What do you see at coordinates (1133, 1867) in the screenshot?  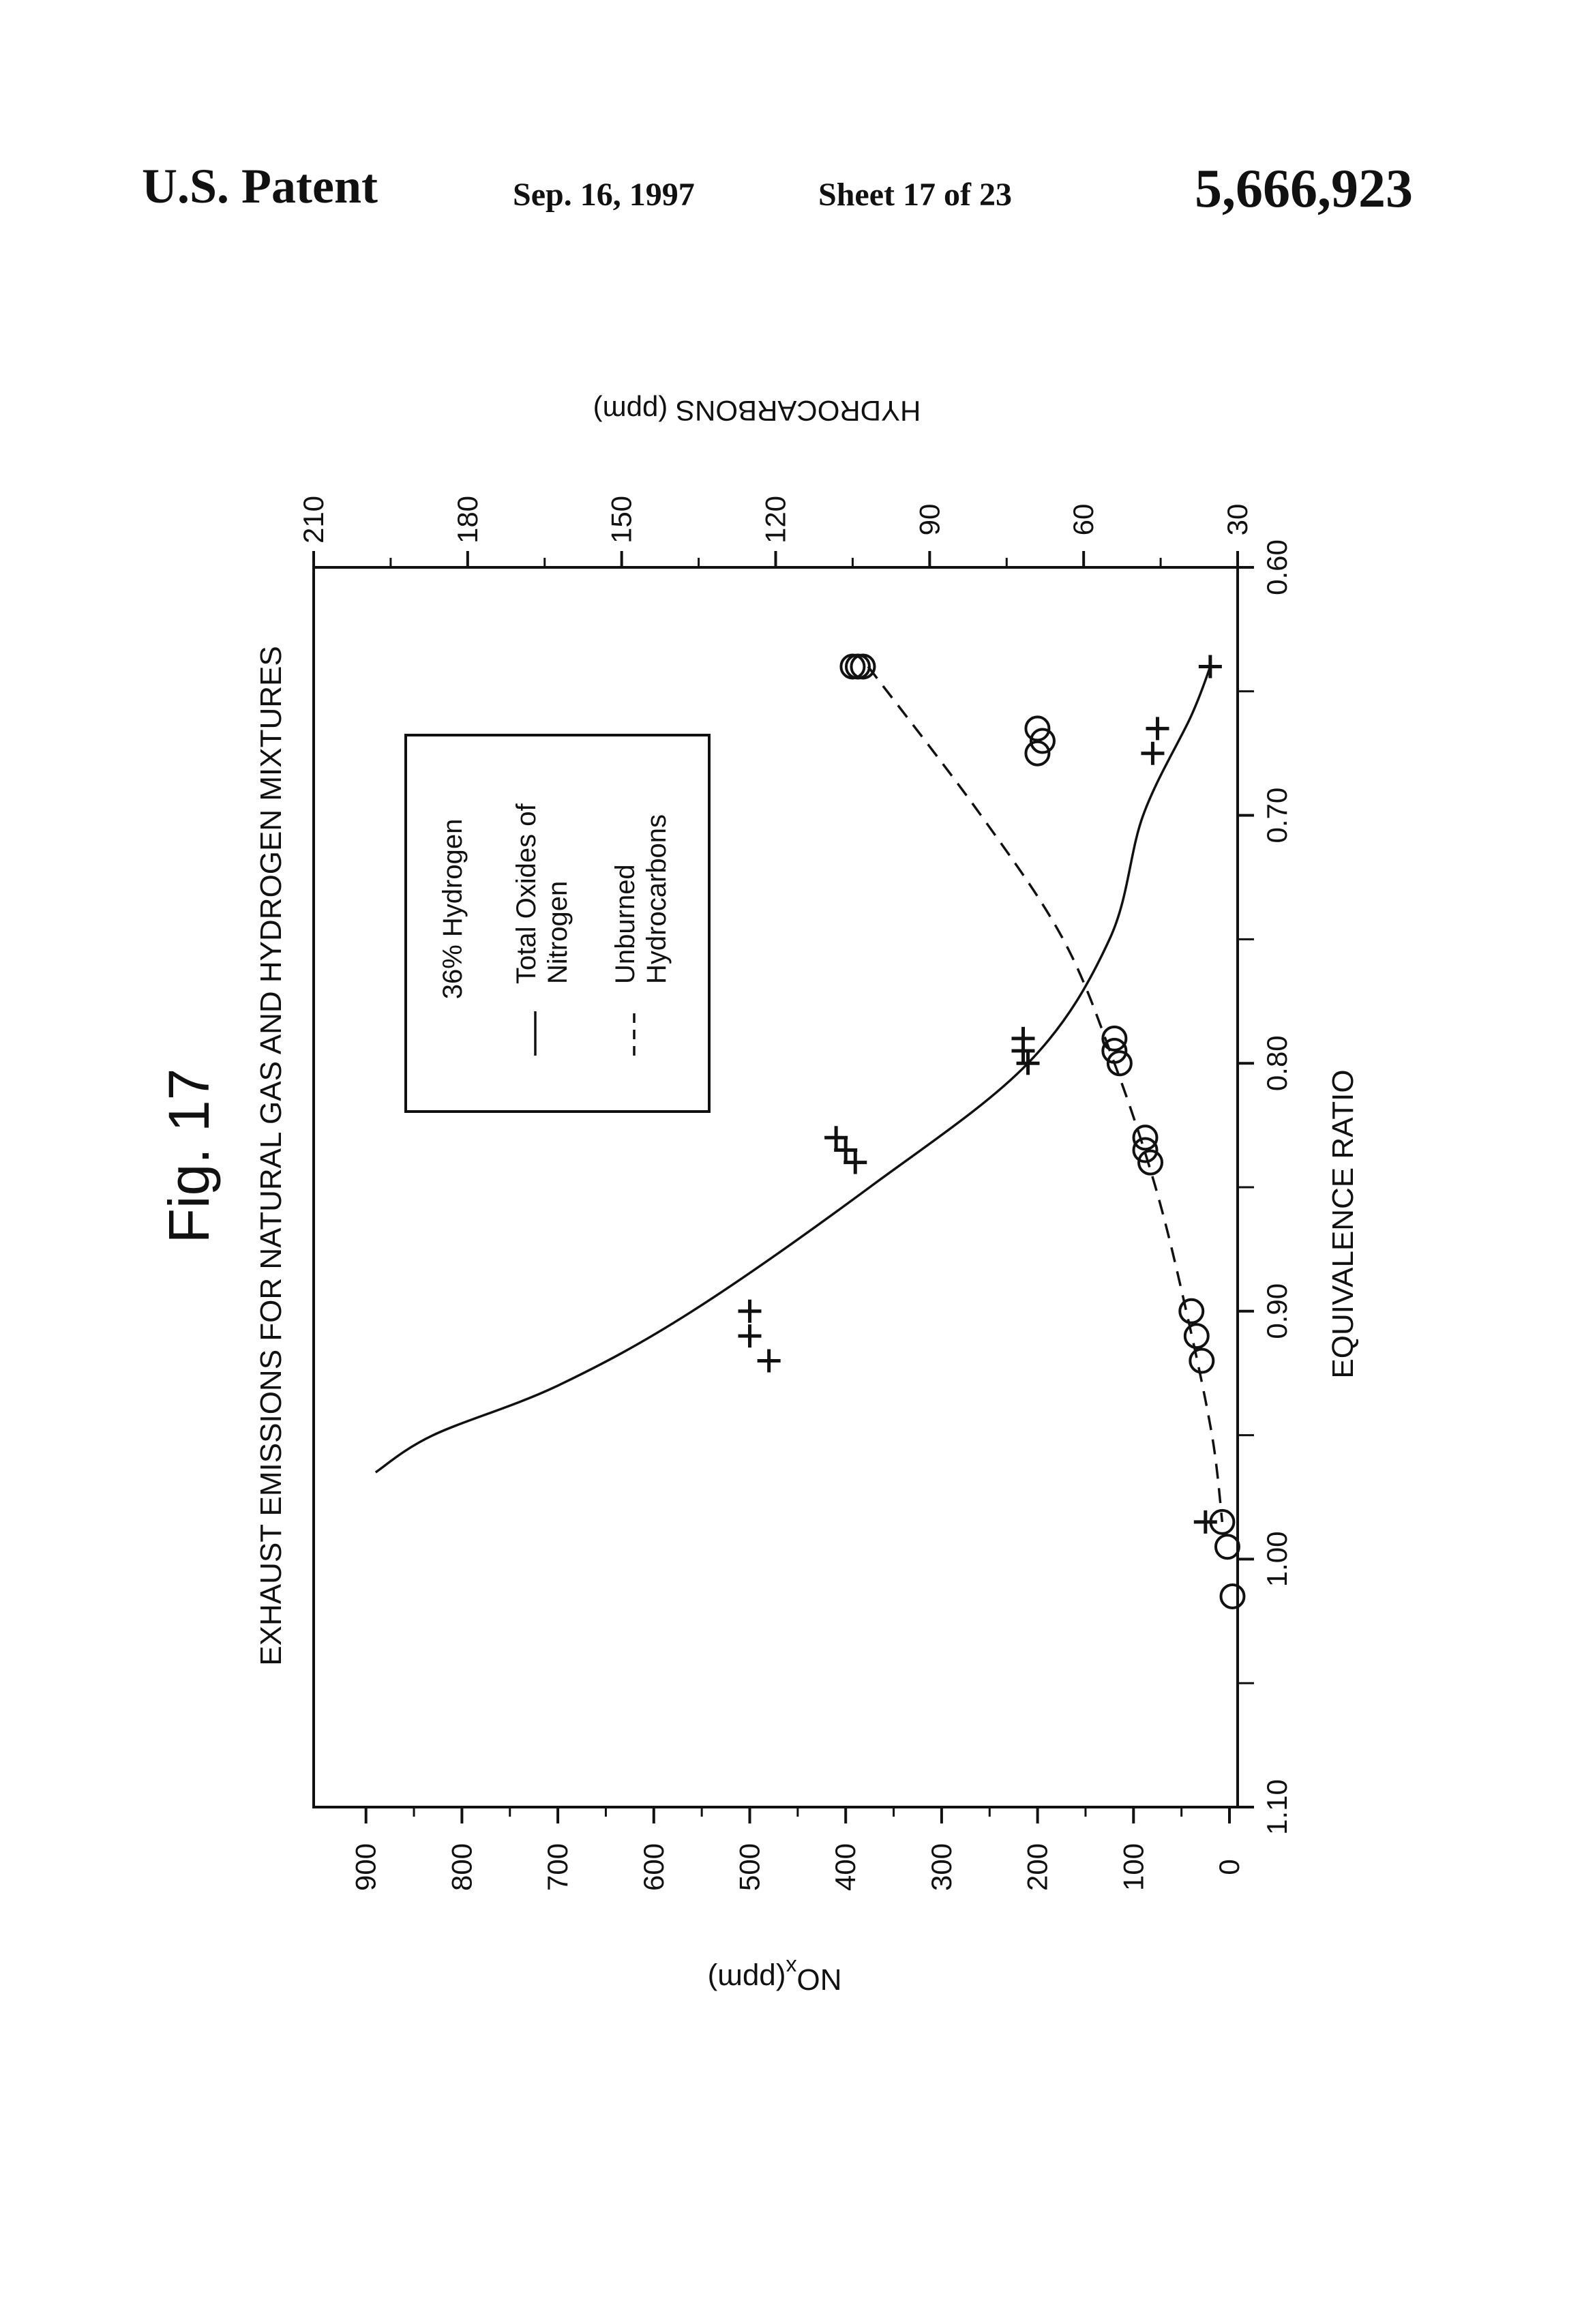 I see `nox-tick-label-100: 100` at bounding box center [1133, 1867].